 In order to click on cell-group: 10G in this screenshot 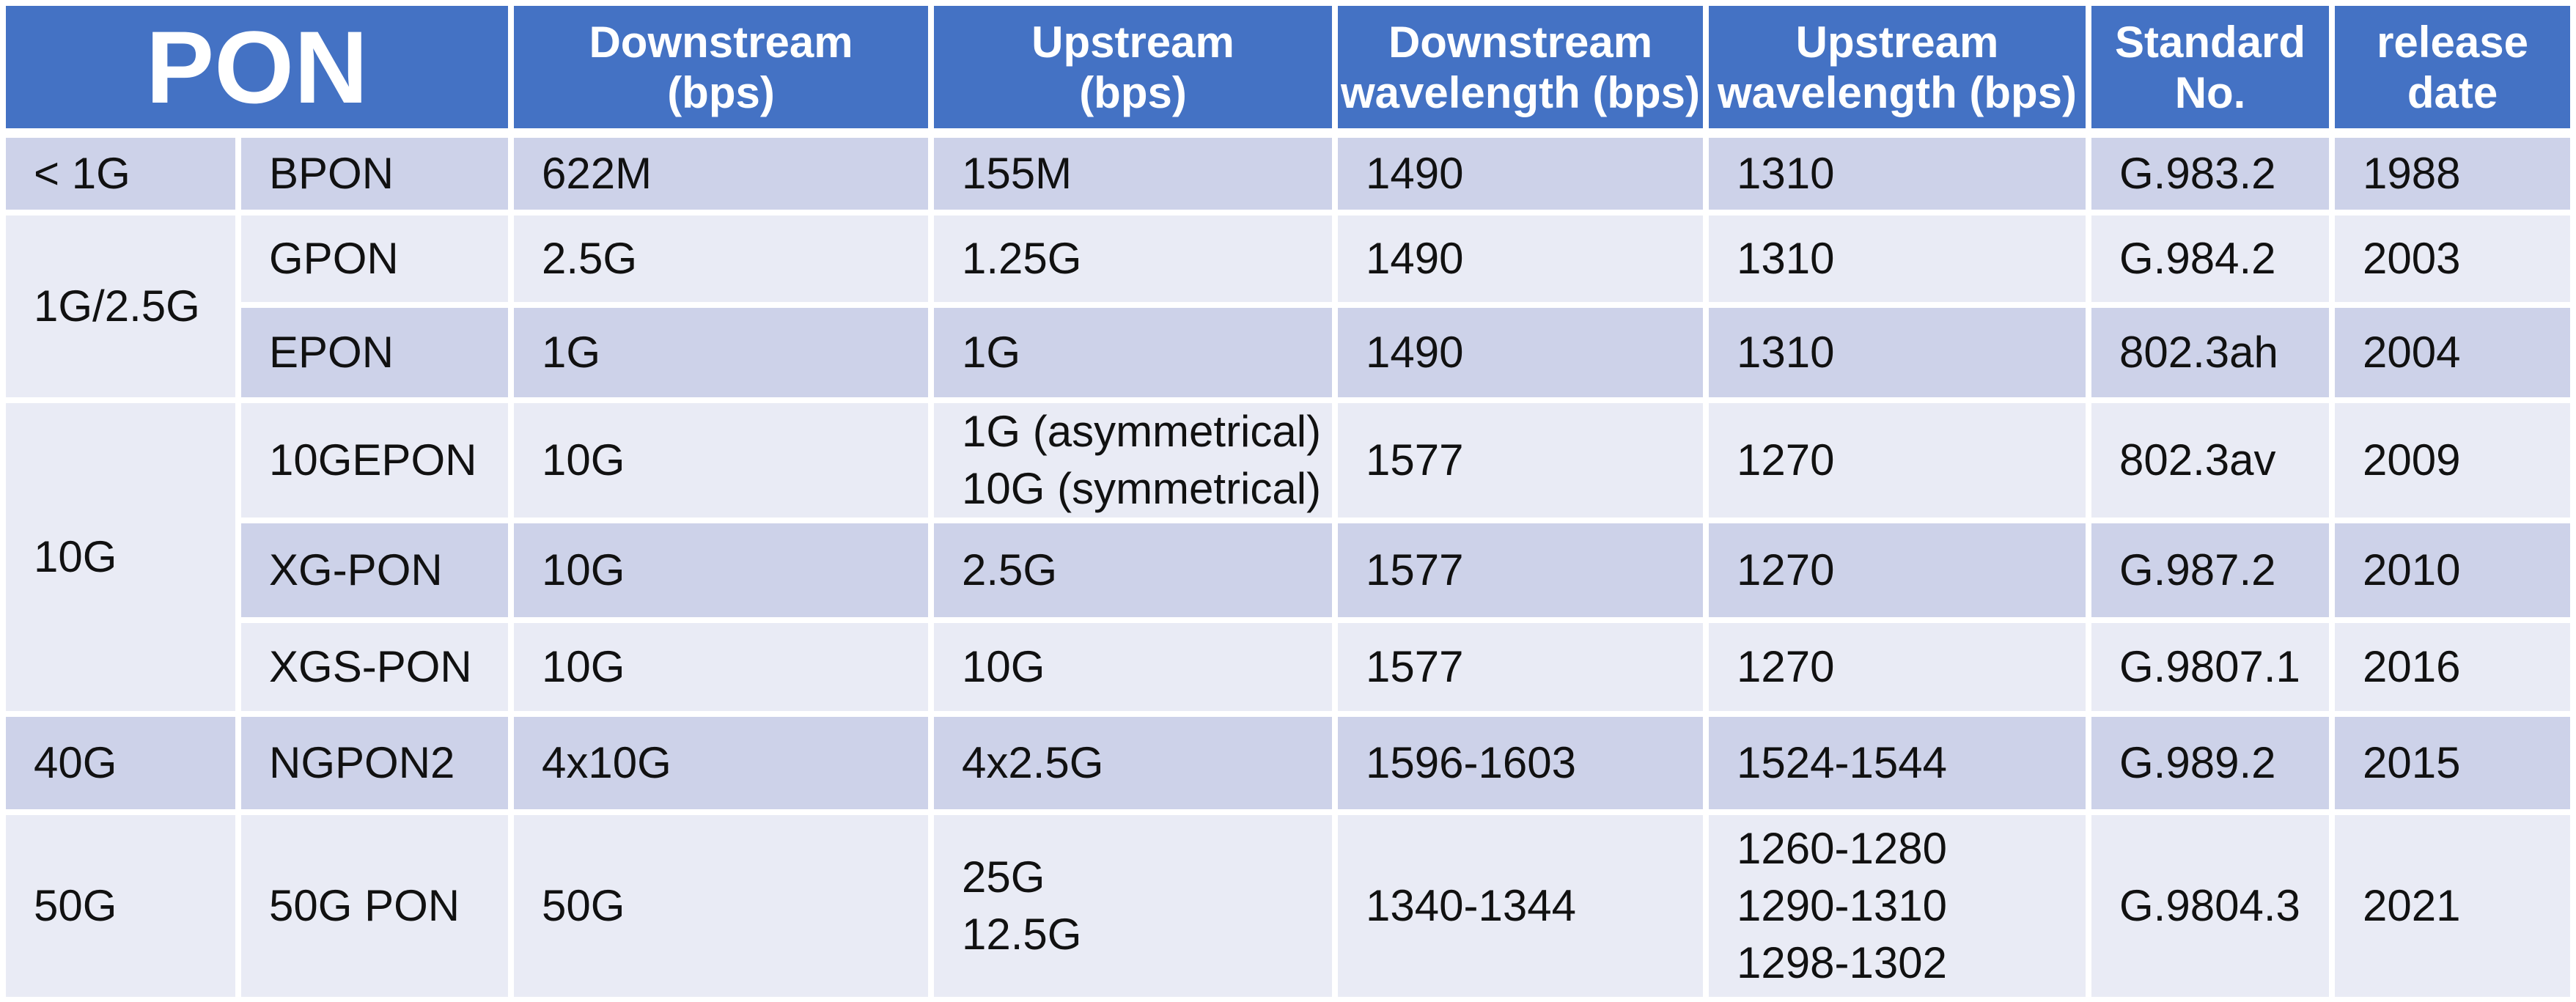, I will do `click(120, 557)`.